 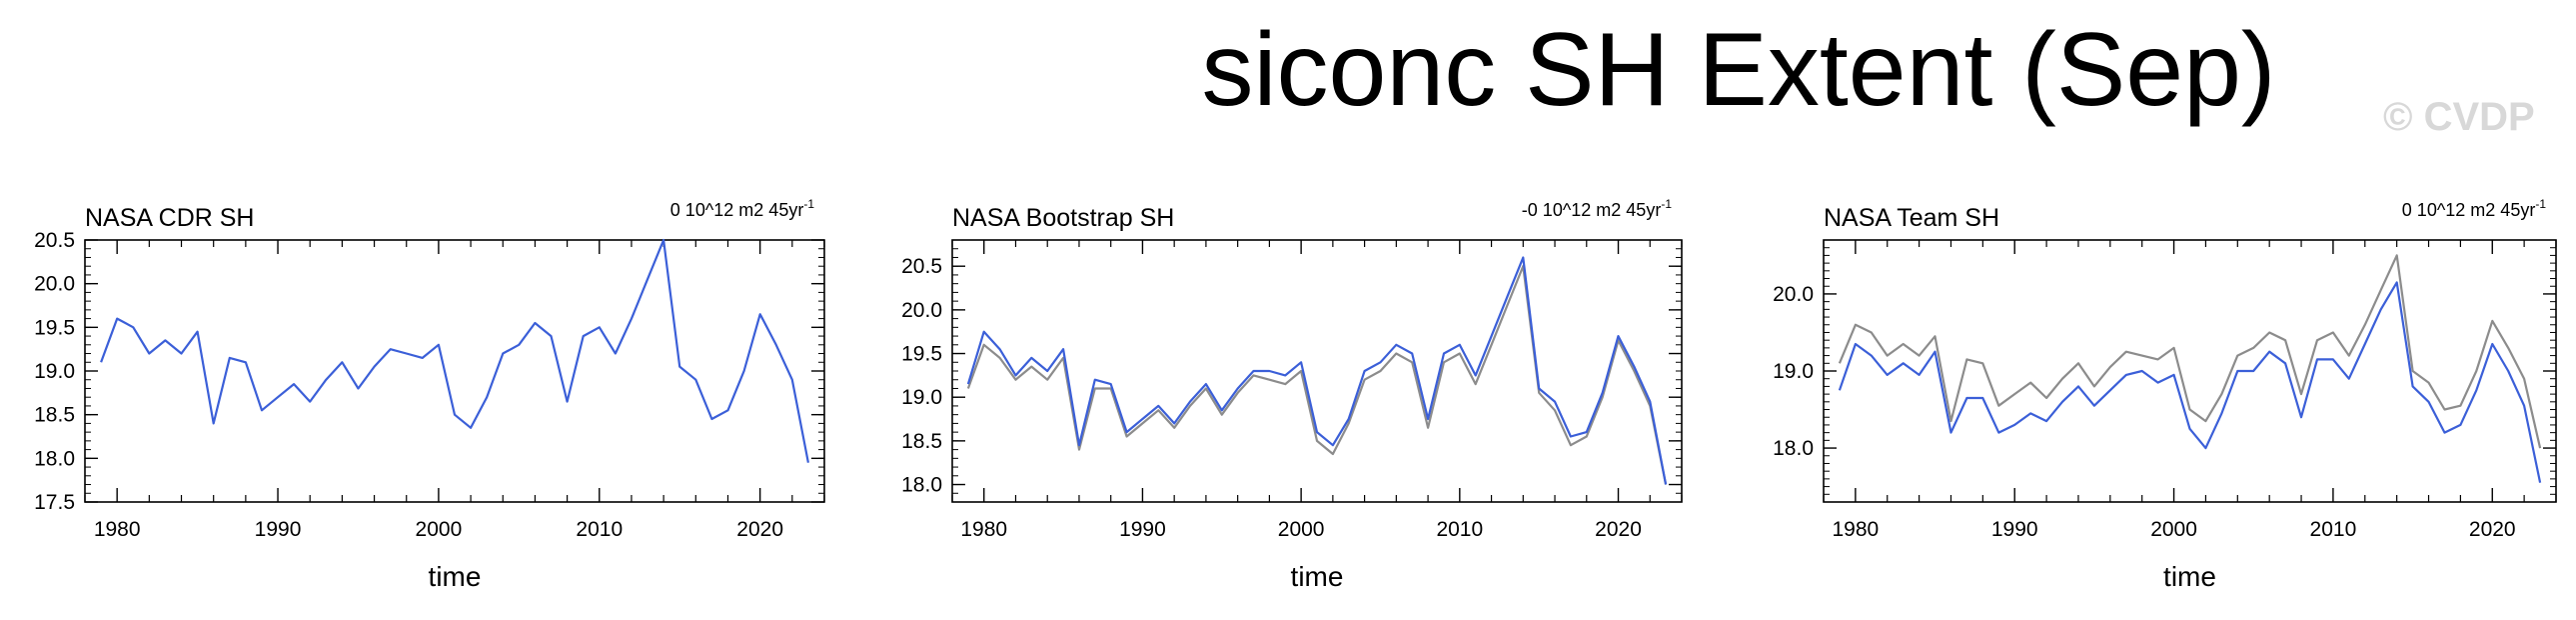 What do you see at coordinates (1738, 70) in the screenshot?
I see `page-title: siconc SH Extent (Sep)` at bounding box center [1738, 70].